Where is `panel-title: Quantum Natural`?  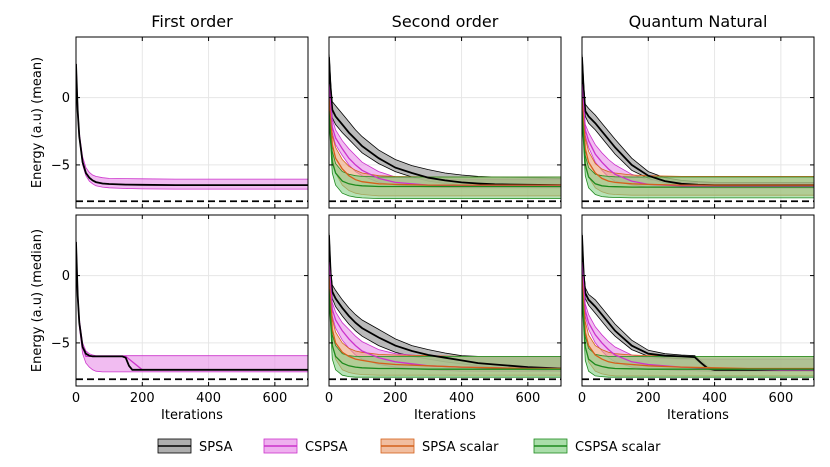
panel-title: Quantum Natural is located at coordinates (698, 21).